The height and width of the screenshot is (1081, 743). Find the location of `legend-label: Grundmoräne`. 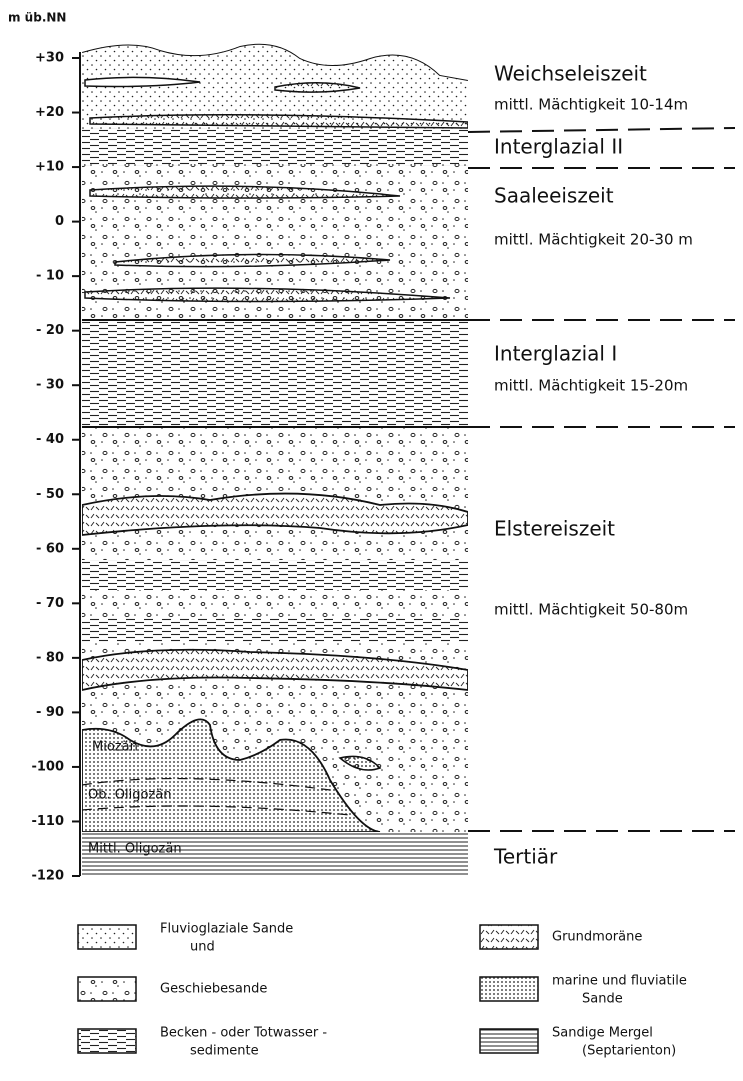

legend-label: Grundmoräne is located at coordinates (597, 937).